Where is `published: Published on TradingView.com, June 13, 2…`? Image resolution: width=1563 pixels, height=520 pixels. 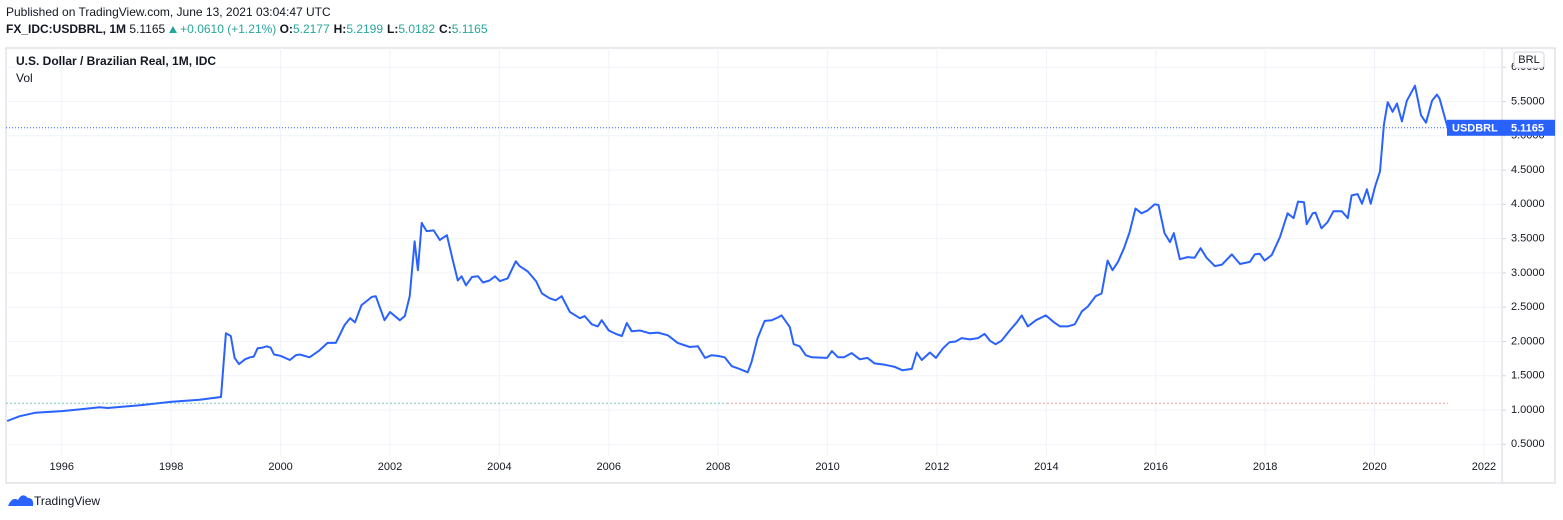 published: Published on TradingView.com, June 13, 2… is located at coordinates (168, 12).